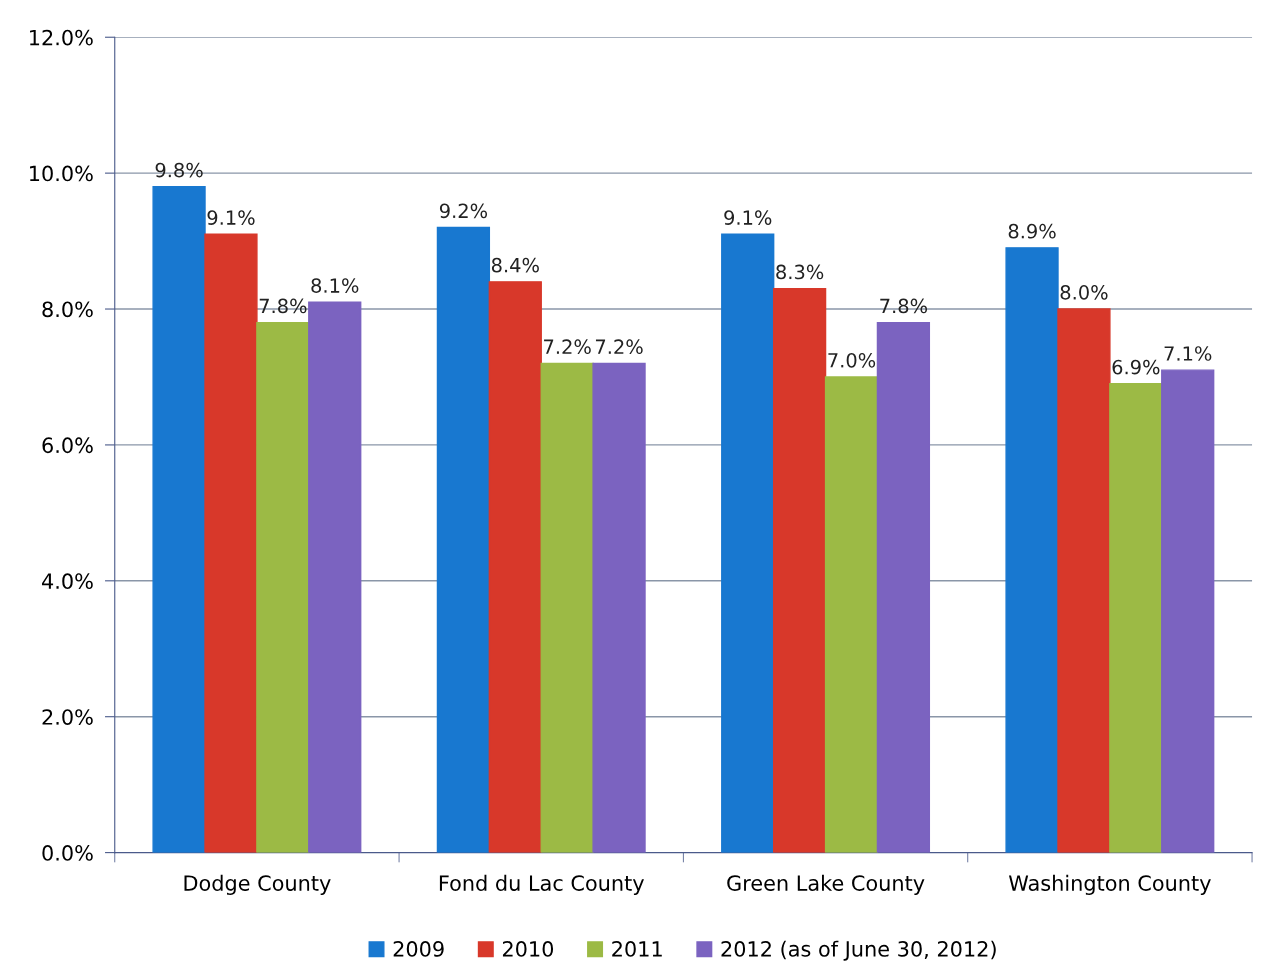 The width and height of the screenshot is (1275, 980). What do you see at coordinates (335, 285) in the screenshot?
I see `data-label: 8.1%` at bounding box center [335, 285].